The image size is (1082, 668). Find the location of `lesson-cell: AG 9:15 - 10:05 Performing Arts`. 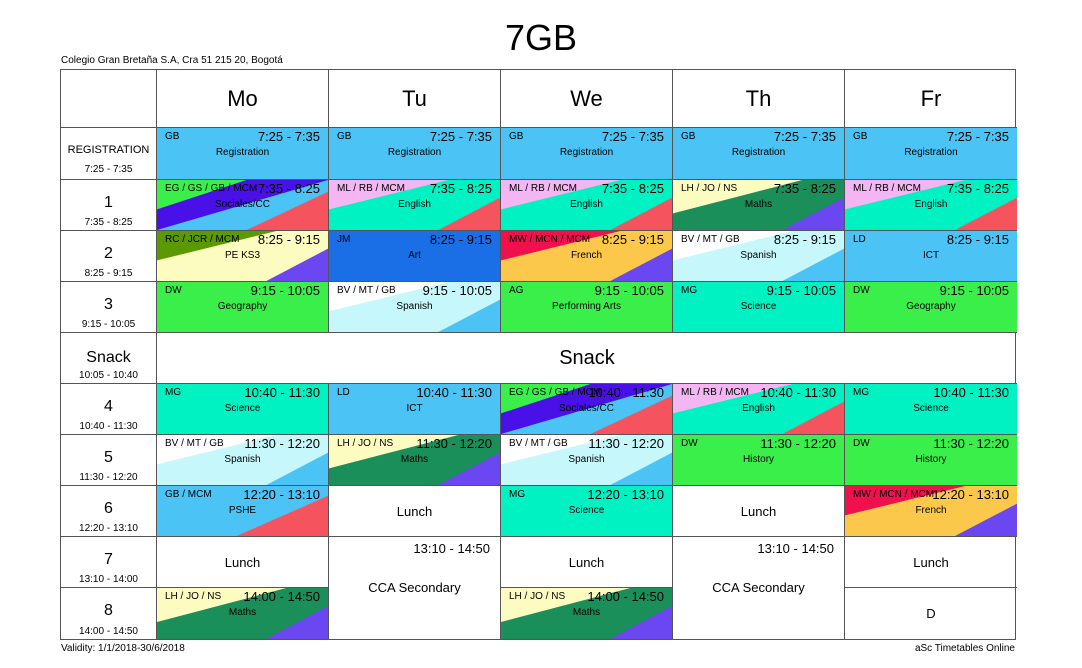

lesson-cell: AG 9:15 - 10:05 Performing Arts is located at coordinates (587, 307).